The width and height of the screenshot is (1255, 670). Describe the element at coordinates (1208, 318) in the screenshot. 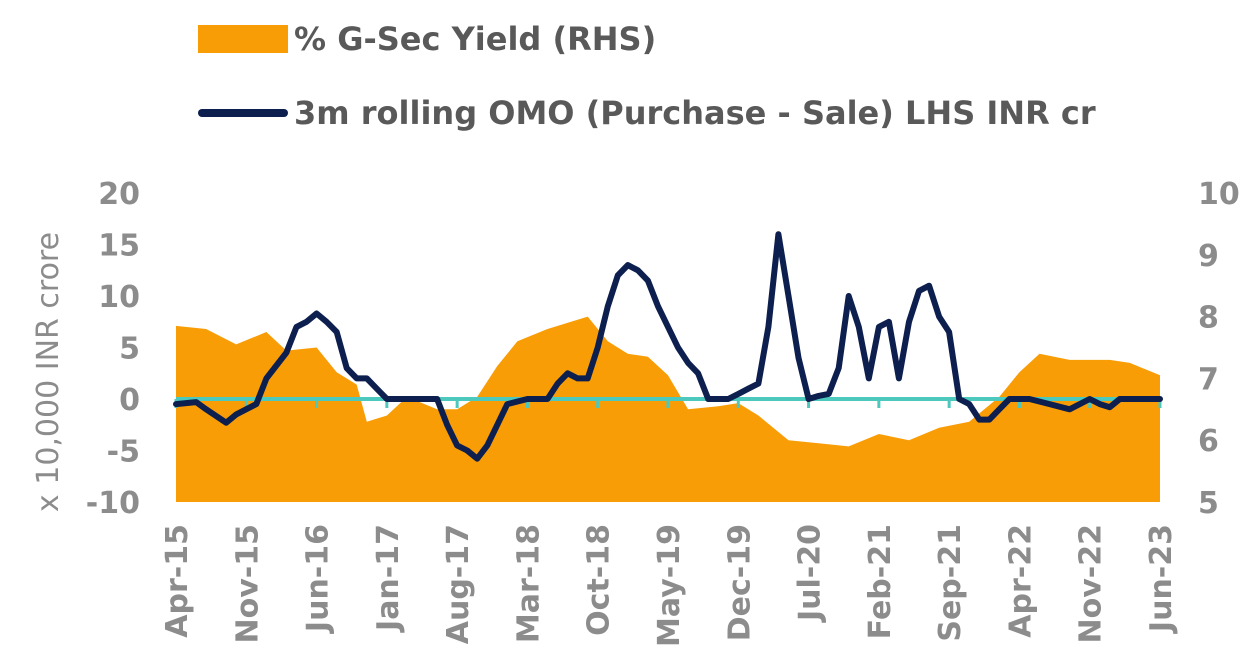

I see `y-right-tick-label: 8` at that location.